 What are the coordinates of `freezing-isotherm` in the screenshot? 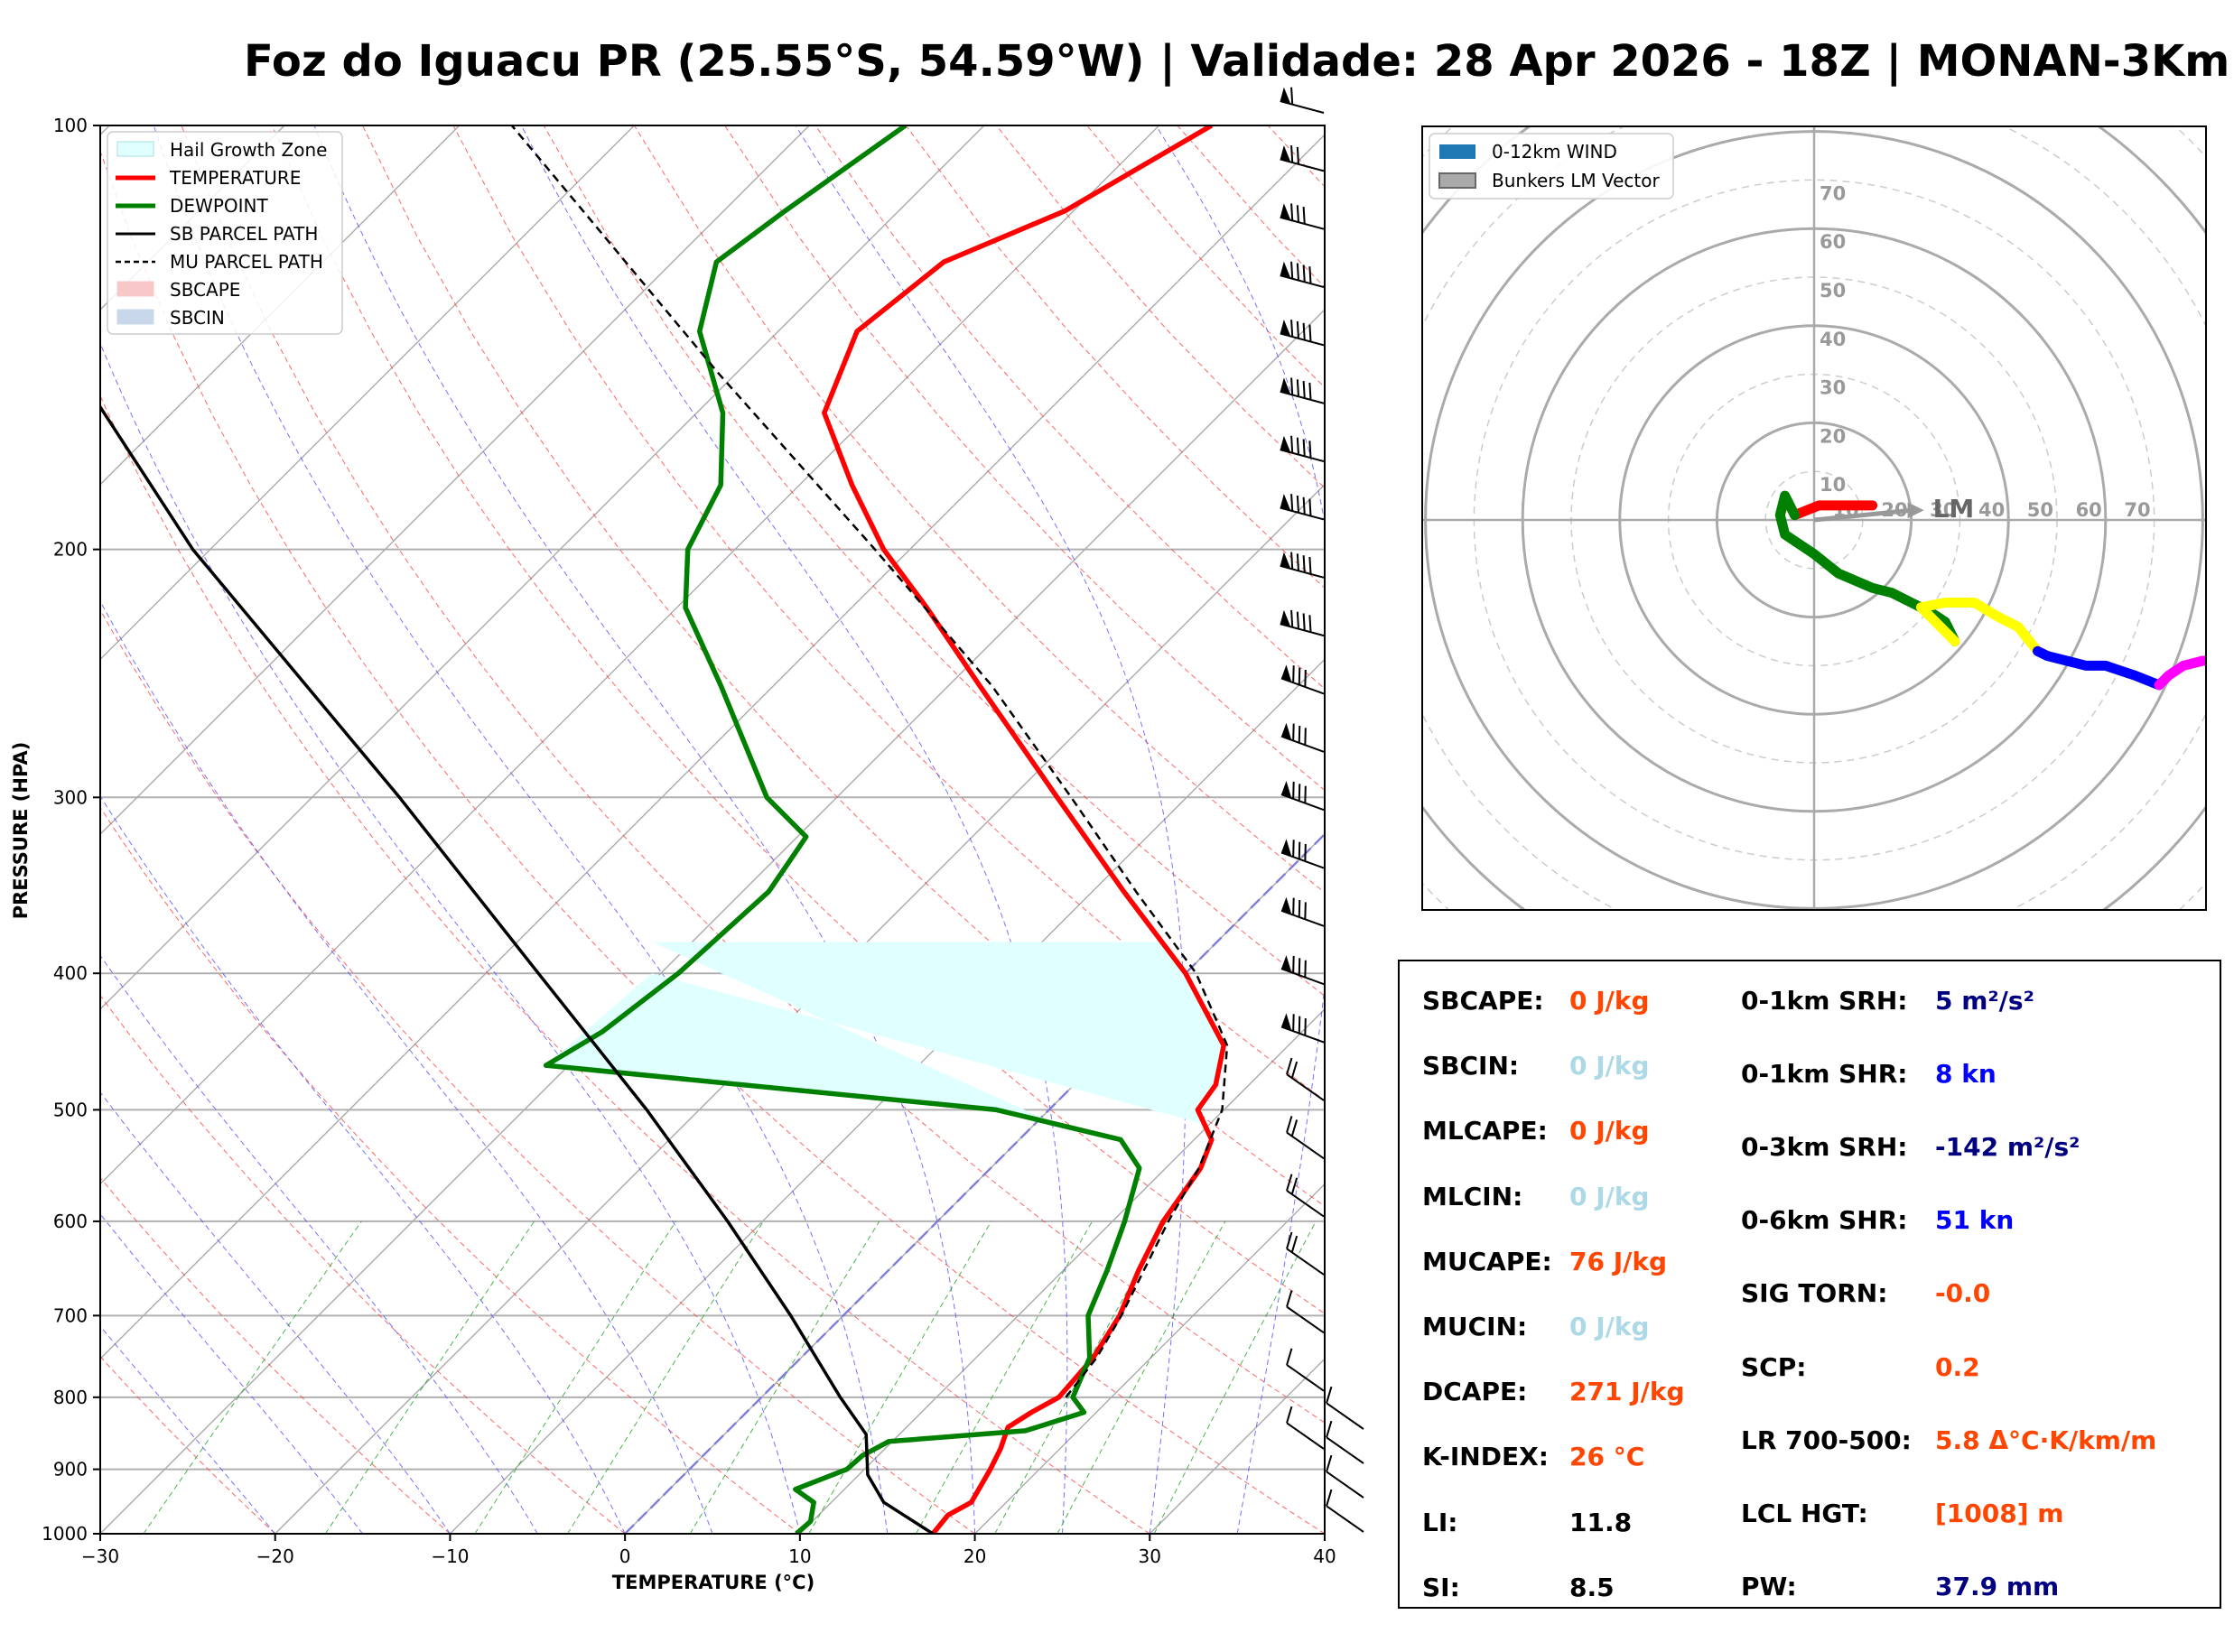 It's located at (974, 1183).